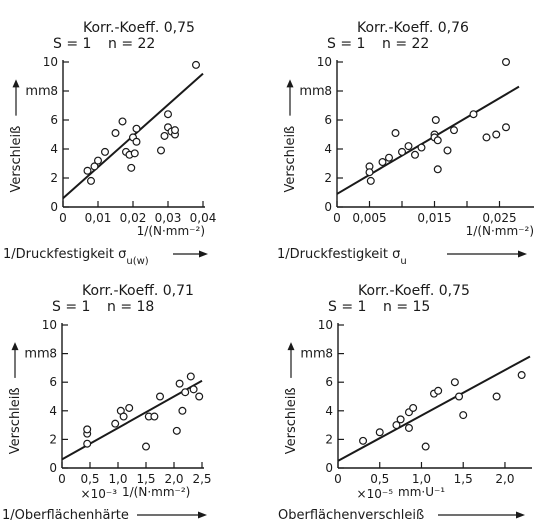 The image size is (545, 526). I want to click on x-axis-label: 1/Druckfestigkeit σu(w), so click(76, 257).